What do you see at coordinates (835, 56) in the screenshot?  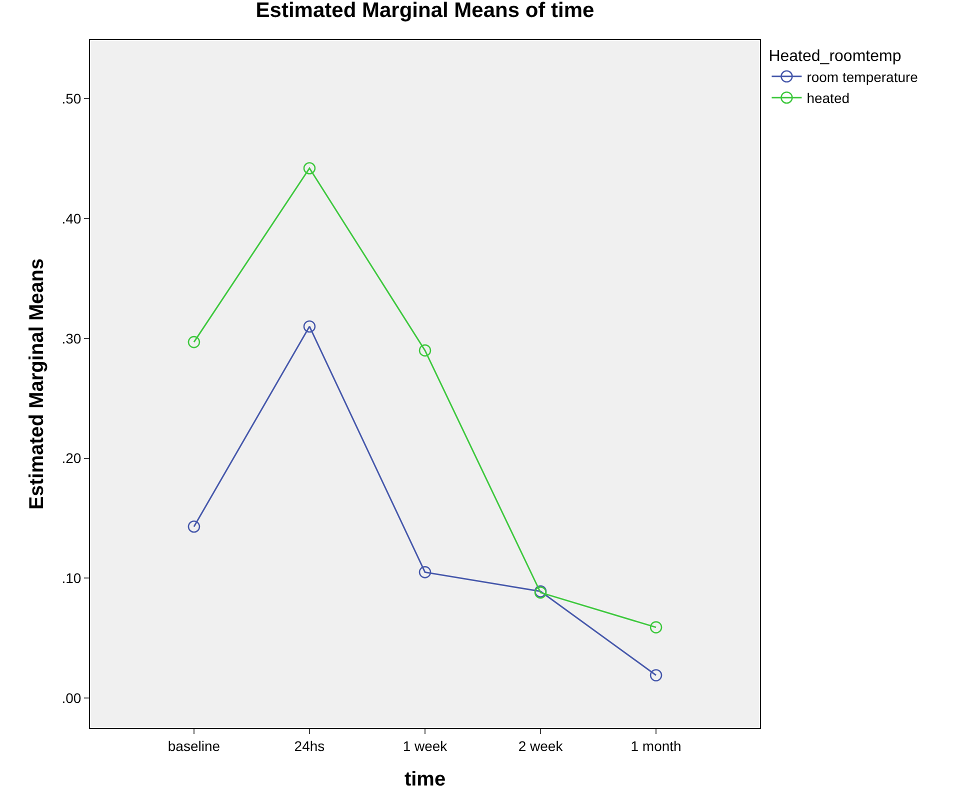 I see `legend-title: Heated_roomtemp` at bounding box center [835, 56].